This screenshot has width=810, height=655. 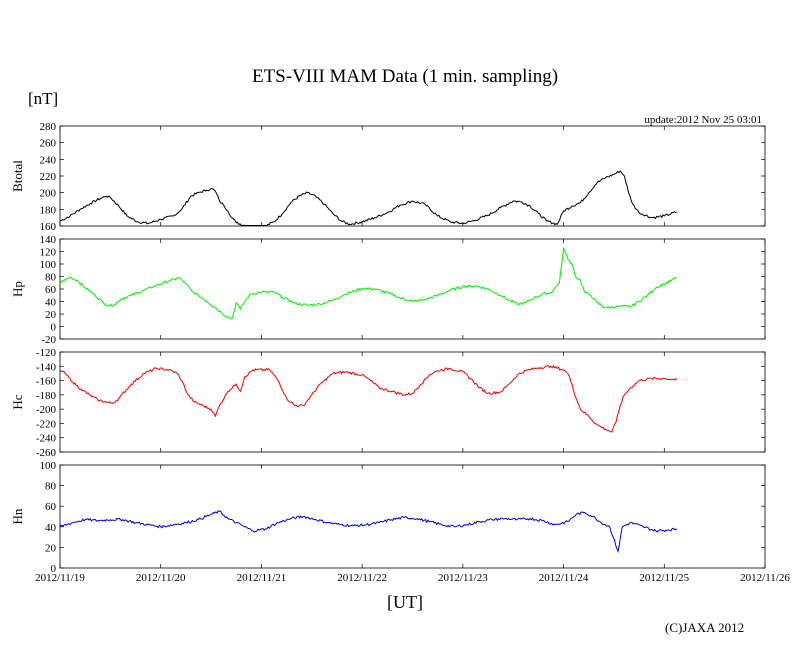 I want to click on y-tick-label: 140, so click(x=48, y=240).